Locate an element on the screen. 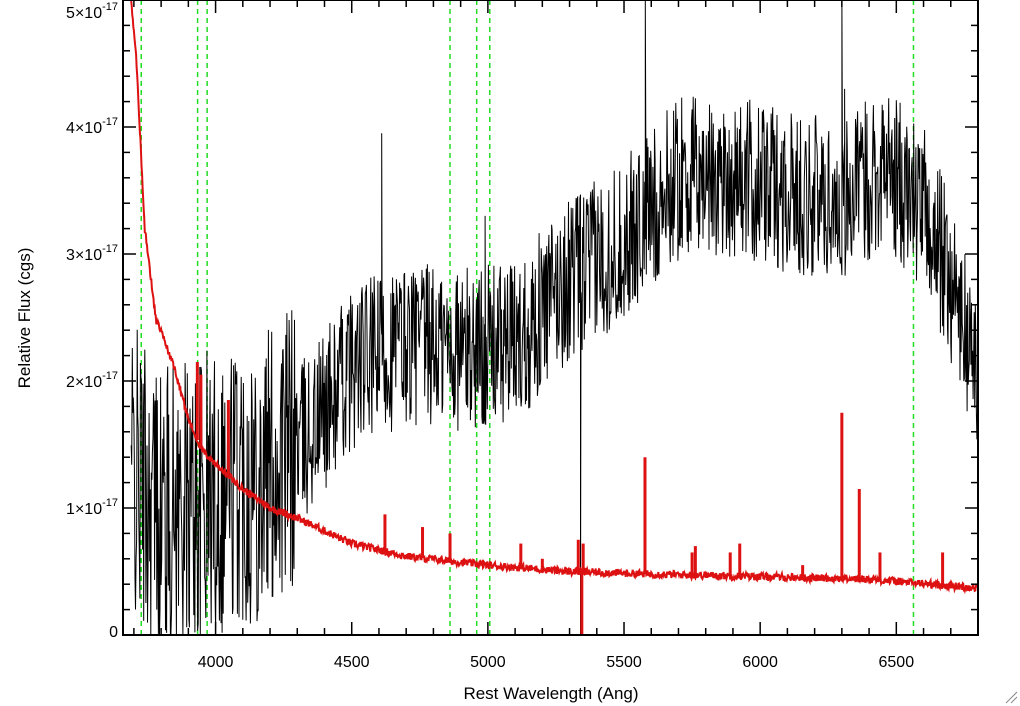 Image resolution: width=1020 pixels, height=706 pixels. x-tick-label: 4500 is located at coordinates (352, 662).